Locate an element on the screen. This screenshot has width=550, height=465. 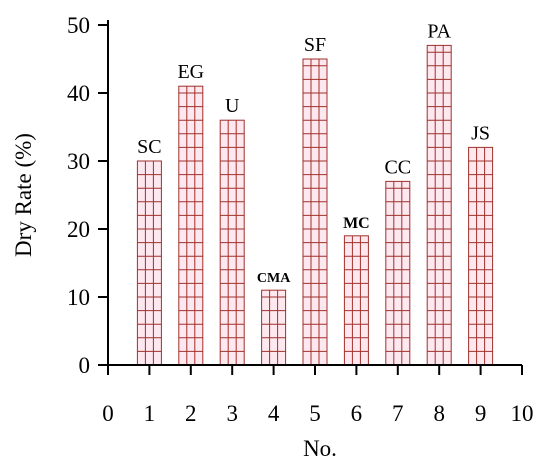
x-tick-label: 4 is located at coordinates (274, 413).